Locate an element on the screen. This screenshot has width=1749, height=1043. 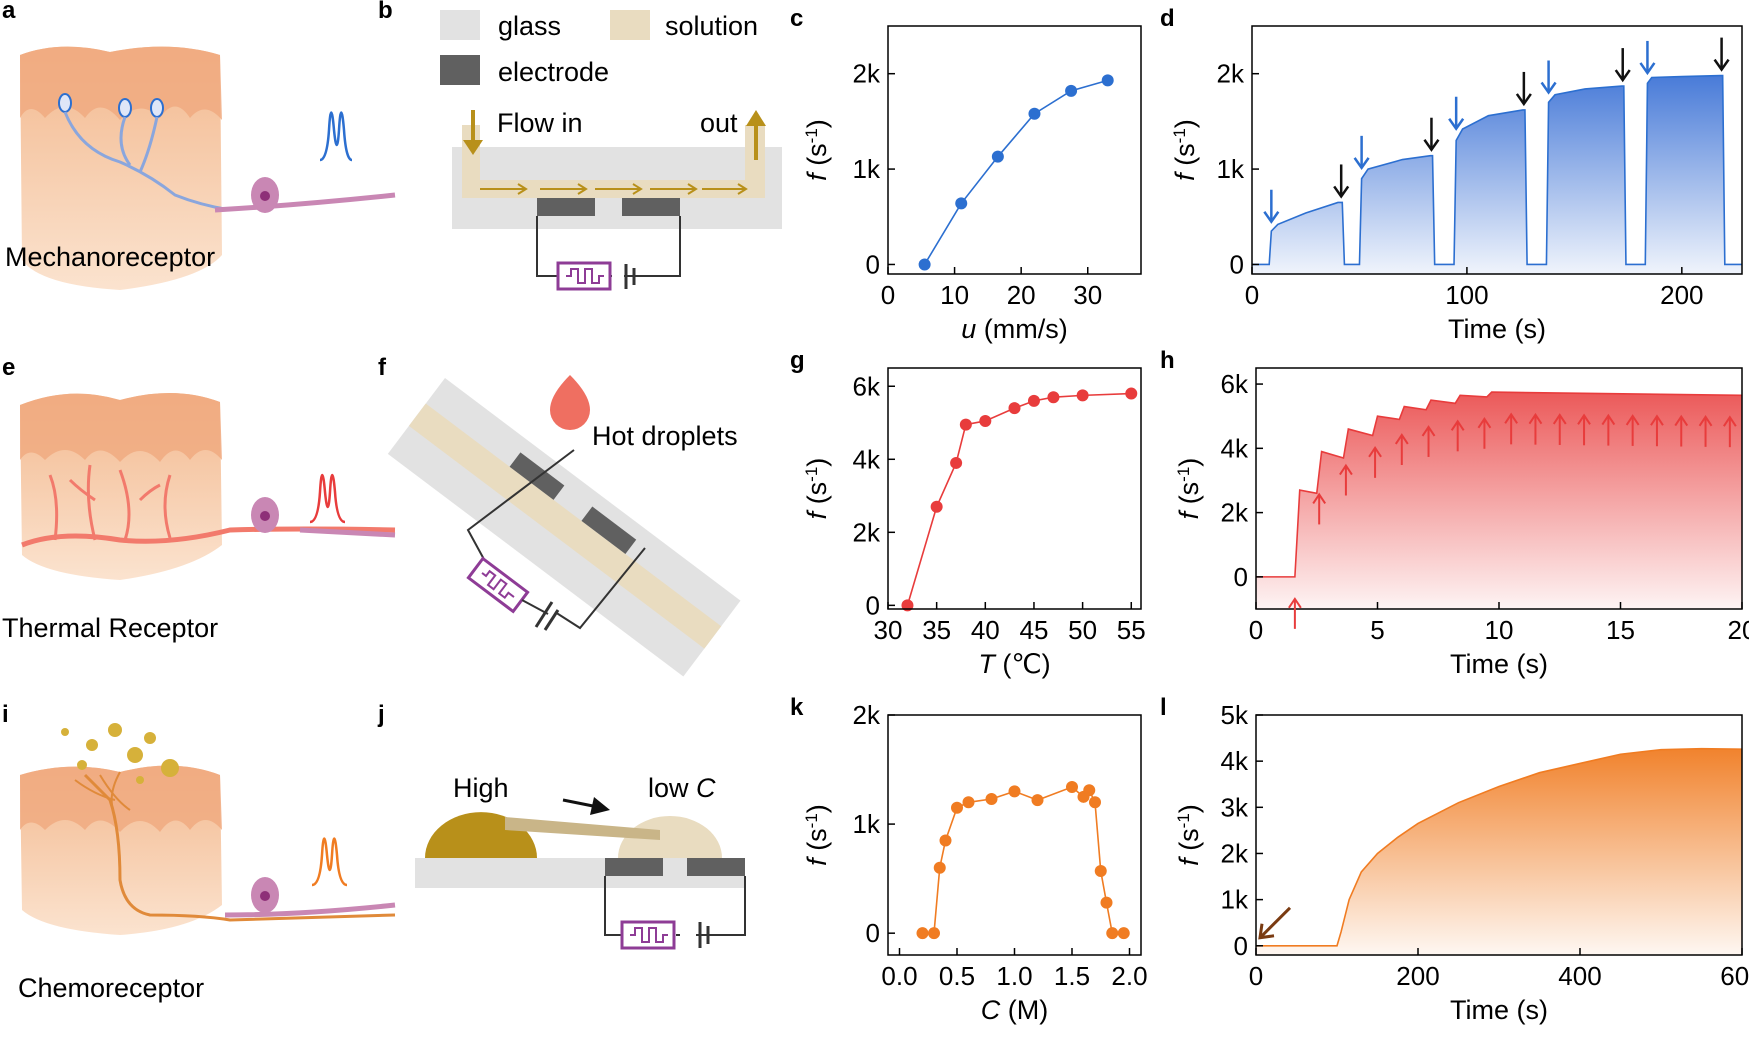
legend-electrode-label: electrode is located at coordinates (553, 72).